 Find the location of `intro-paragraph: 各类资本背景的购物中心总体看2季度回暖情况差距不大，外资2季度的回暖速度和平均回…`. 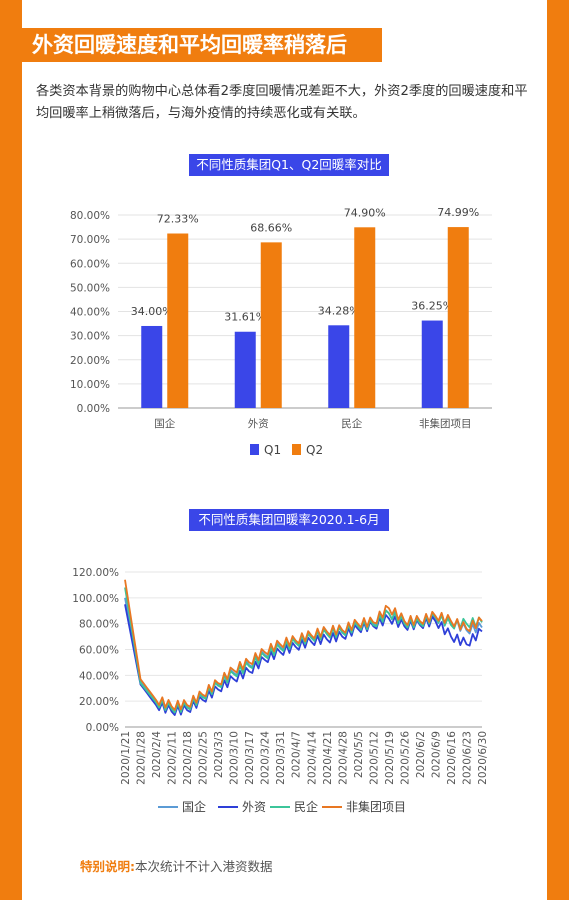

intro-paragraph: 各类资本背景的购物中心总体看2季度回暖情况差距不大，外资2季度的回暖速度和平均回… is located at coordinates (282, 102).